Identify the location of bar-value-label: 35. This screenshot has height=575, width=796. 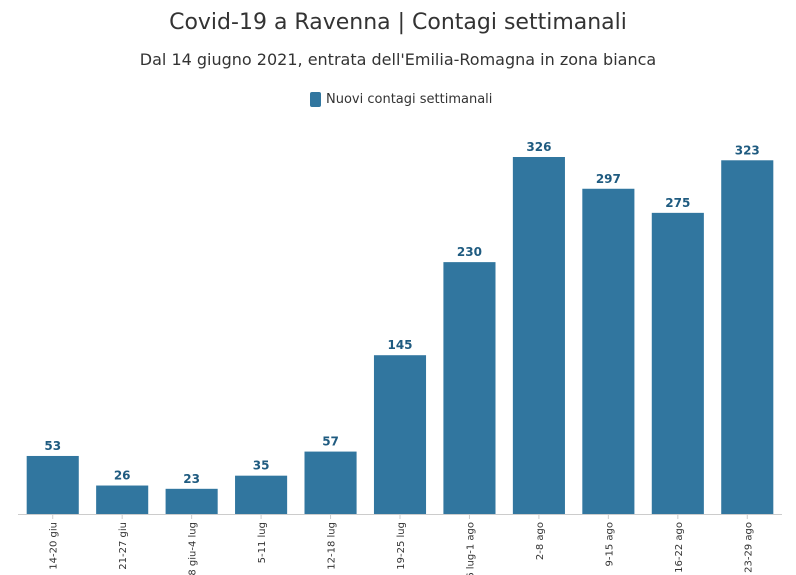
(261, 466).